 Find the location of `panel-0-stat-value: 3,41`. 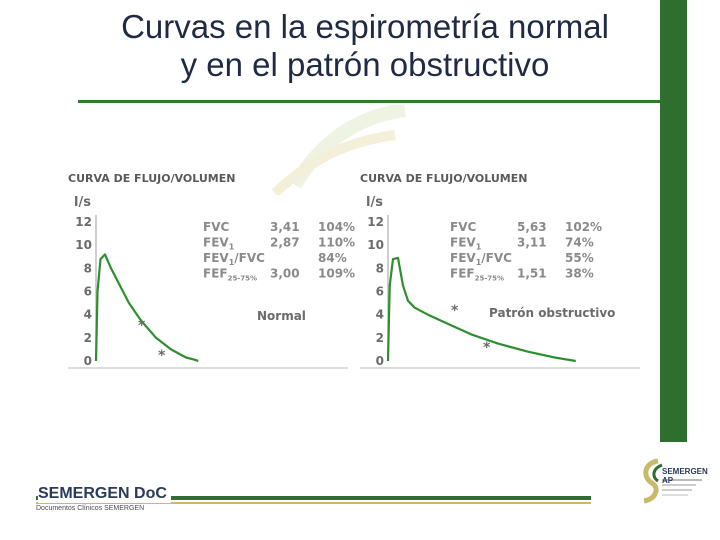

panel-0-stat-value: 3,41 is located at coordinates (285, 227).